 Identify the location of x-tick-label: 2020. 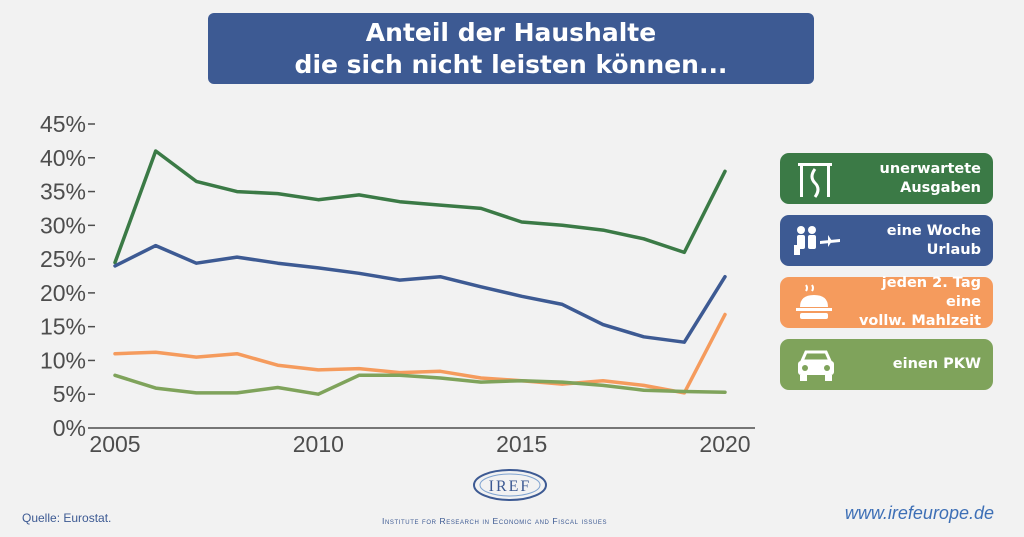
(724, 444).